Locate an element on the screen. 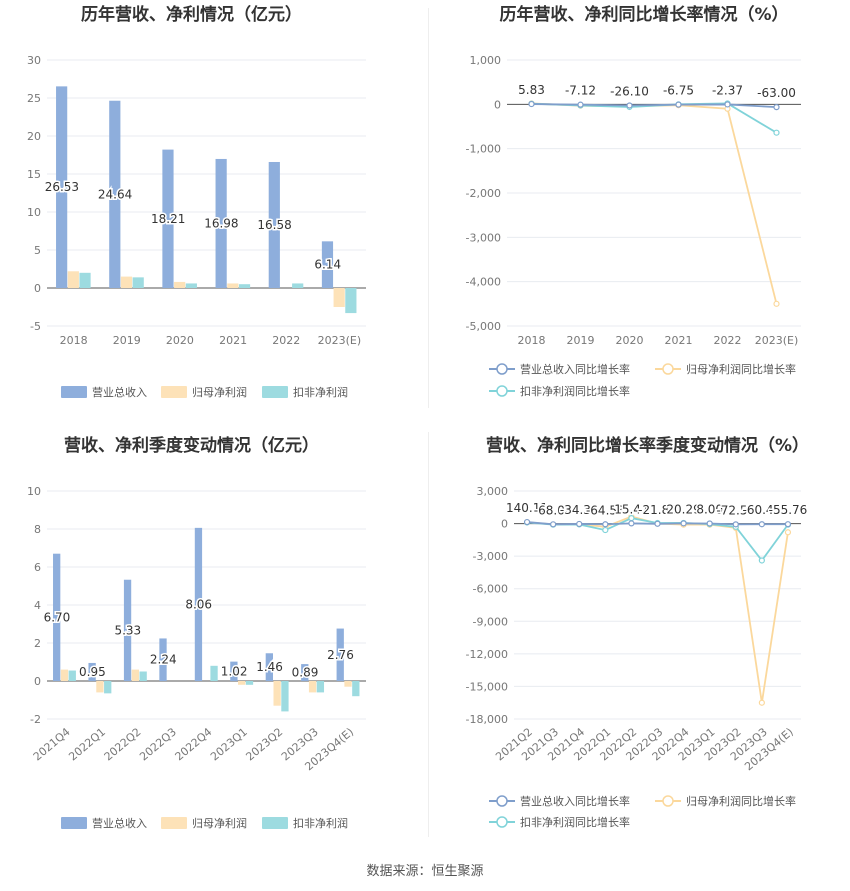 Image resolution: width=850 pixels, height=891 pixels. source-note: 数据来源：恒生聚源 is located at coordinates (425, 871).